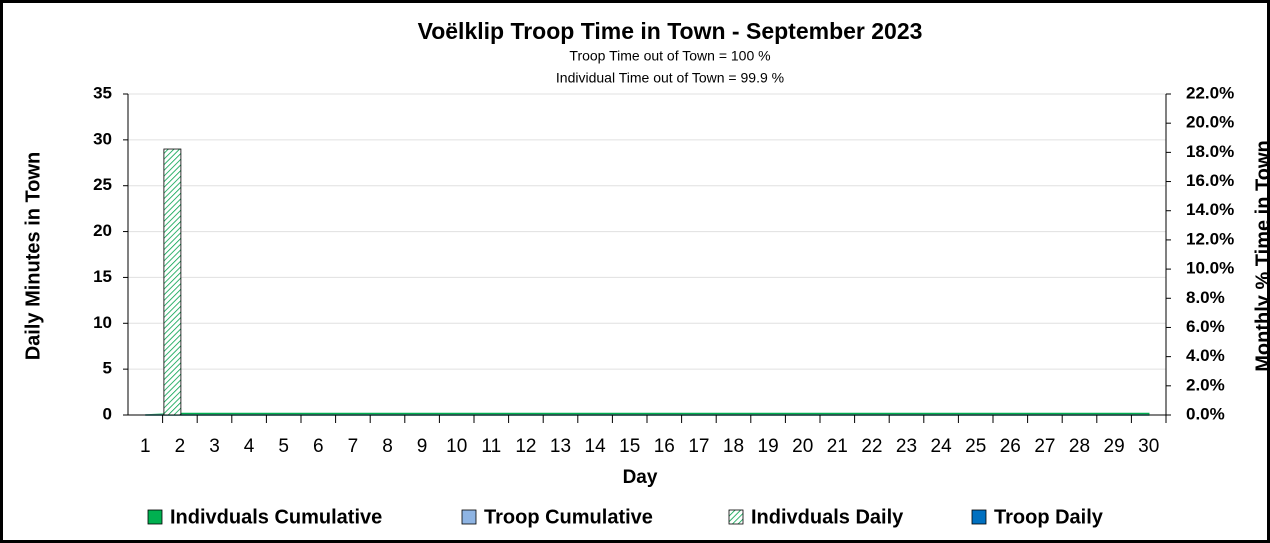  Describe the element at coordinates (1210, 180) in the screenshot. I see `y2-tick-label: 16.0%` at that location.